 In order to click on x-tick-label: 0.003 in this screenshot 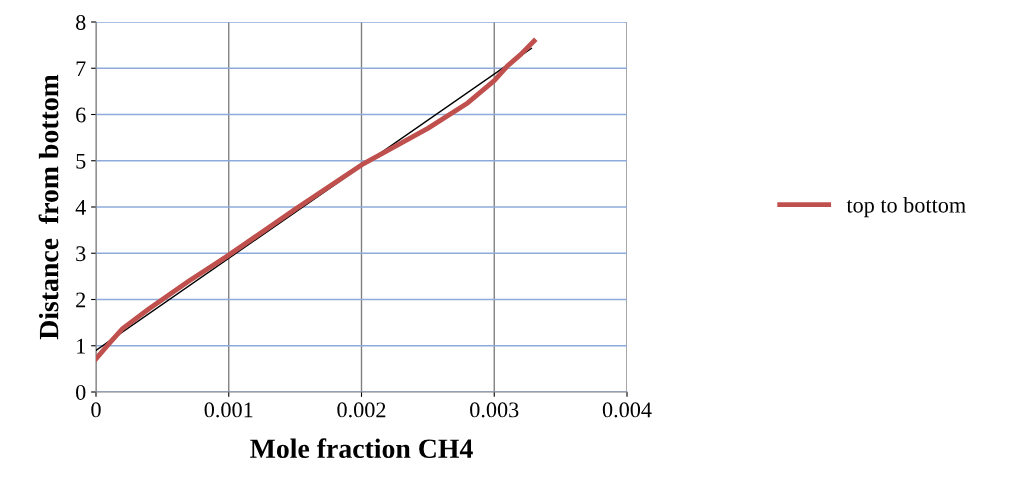, I will do `click(494, 410)`.